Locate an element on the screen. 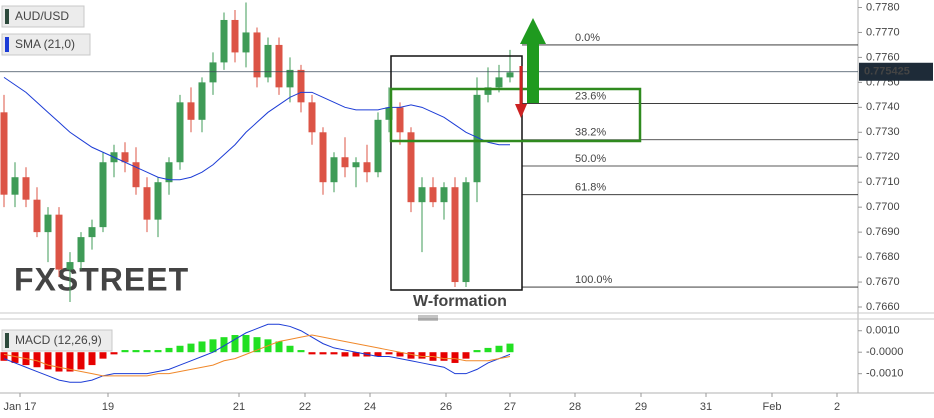 The image size is (934, 418). y-tick-label: 0.7740 is located at coordinates (883, 107).